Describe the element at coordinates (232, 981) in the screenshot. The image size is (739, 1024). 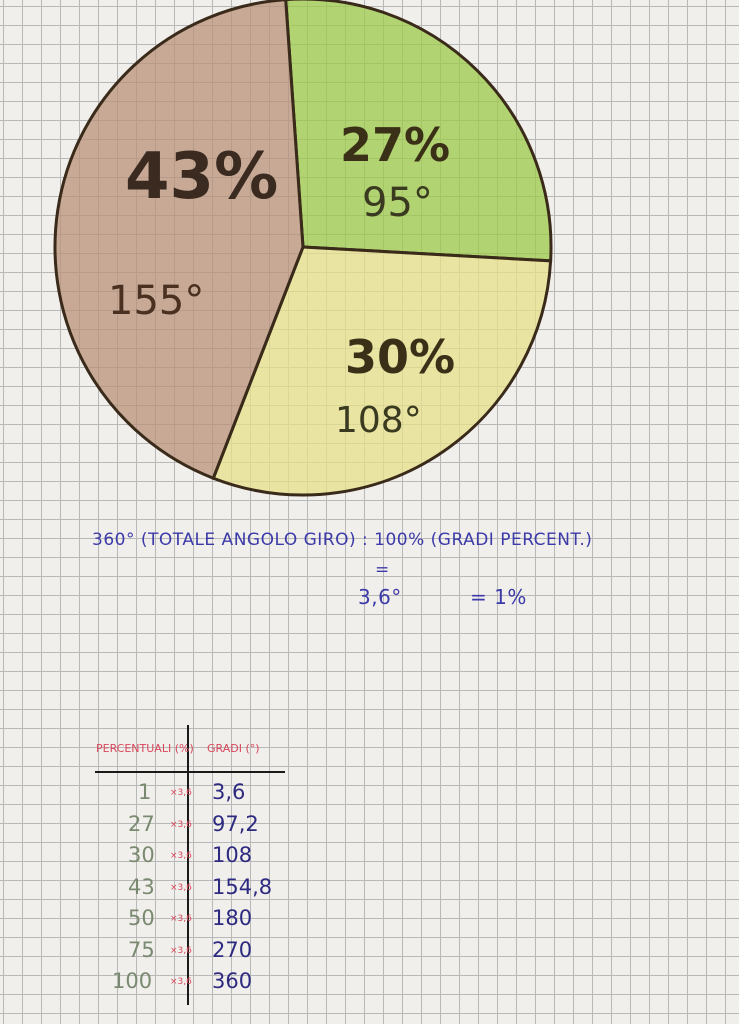
I see `degrees-value: 360` at that location.